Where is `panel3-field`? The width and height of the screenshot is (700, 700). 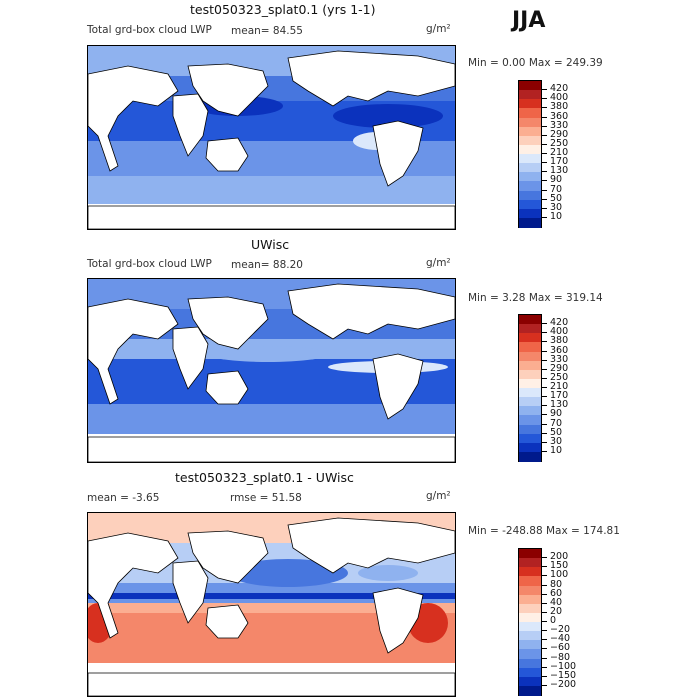 panel3-field is located at coordinates (271, 604).